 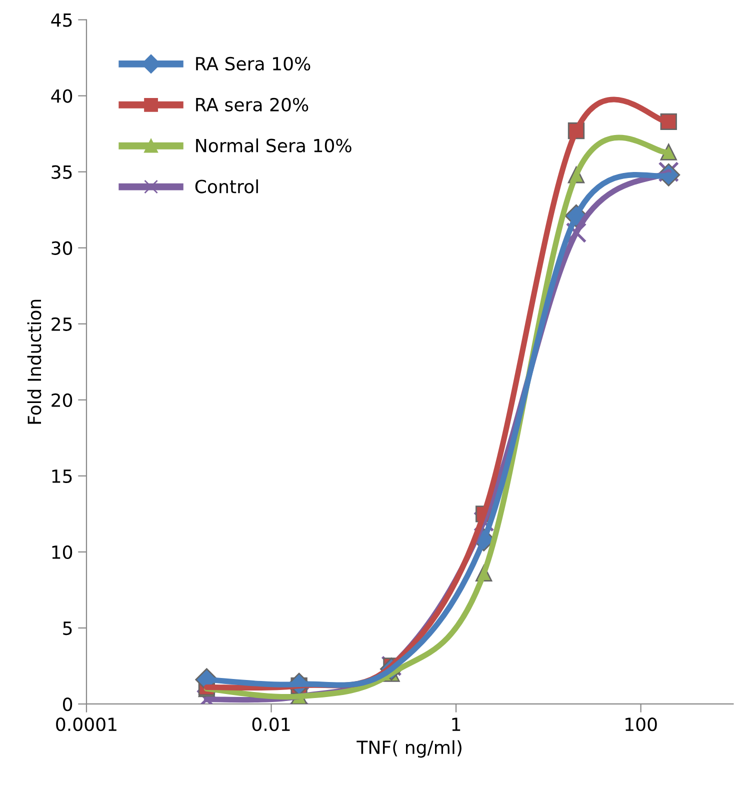 What do you see at coordinates (253, 63) in the screenshot?
I see `legend-label: RA Sera 10%` at bounding box center [253, 63].